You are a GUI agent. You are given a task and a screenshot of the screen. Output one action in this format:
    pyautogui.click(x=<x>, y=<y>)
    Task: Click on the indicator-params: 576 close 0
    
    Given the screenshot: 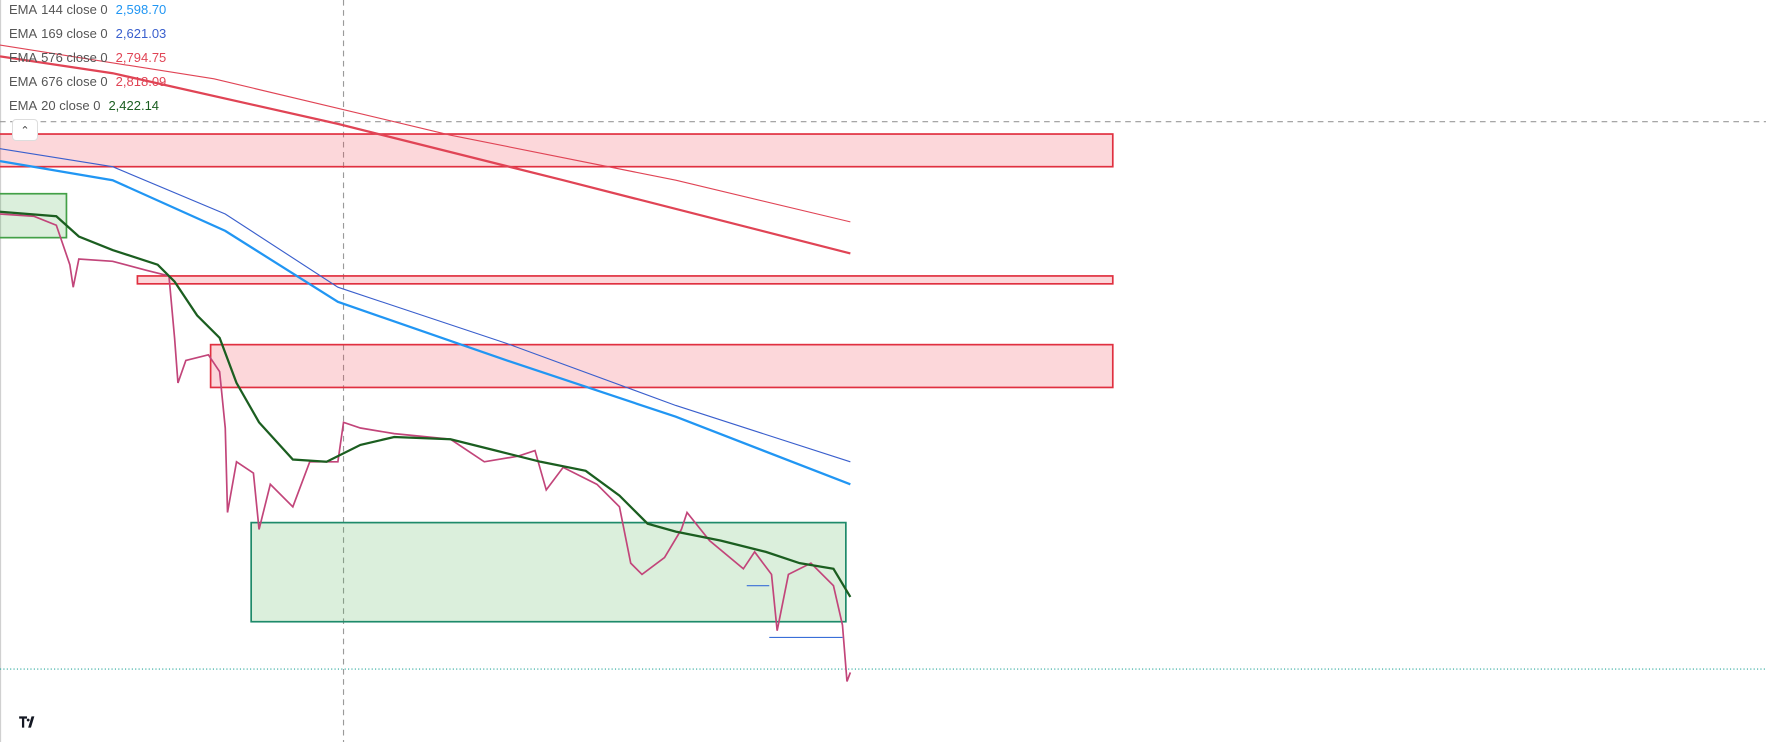 What is the action you would take?
    pyautogui.click(x=74, y=57)
    